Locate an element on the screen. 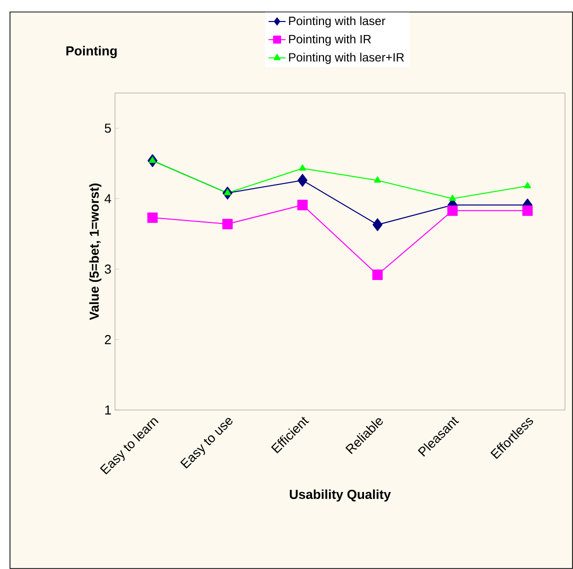 This screenshot has height=569, width=573. legend-label: Pointing with laser is located at coordinates (337, 22).